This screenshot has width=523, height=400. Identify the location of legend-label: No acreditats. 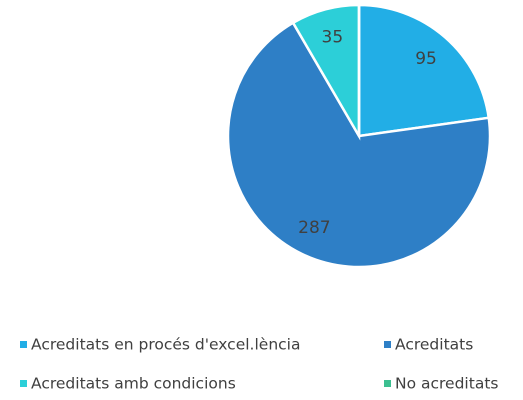
(446, 384).